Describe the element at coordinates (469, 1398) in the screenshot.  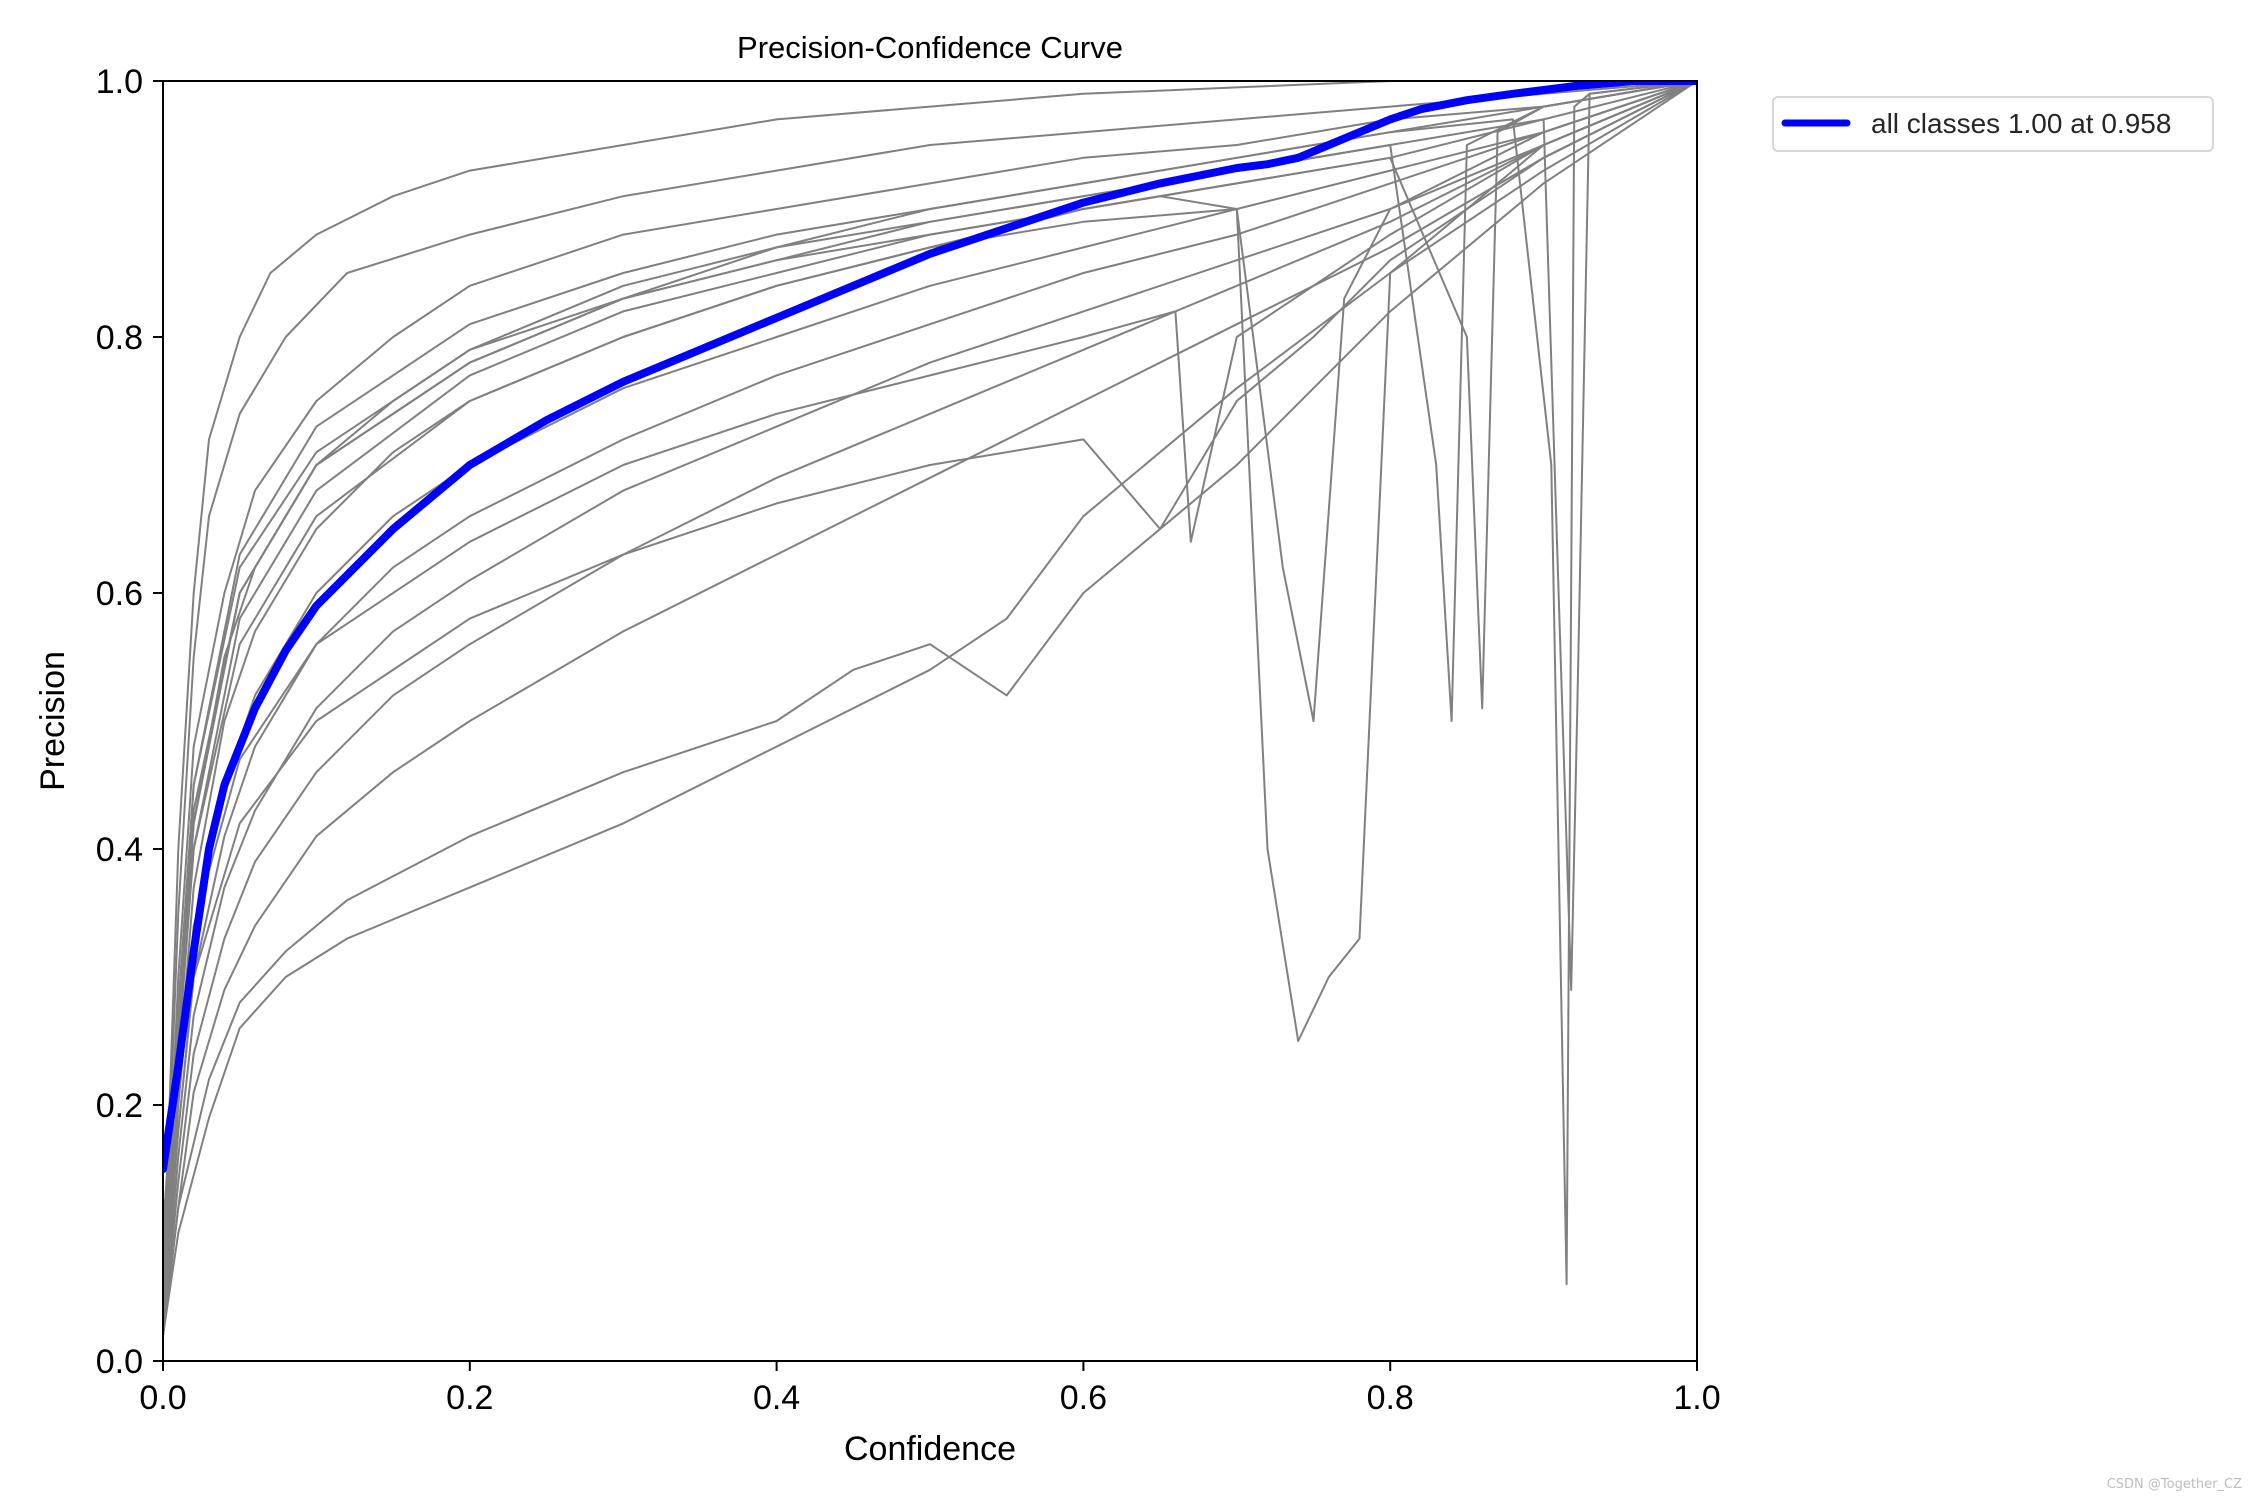
I see `x-tick-label: 0.2` at that location.